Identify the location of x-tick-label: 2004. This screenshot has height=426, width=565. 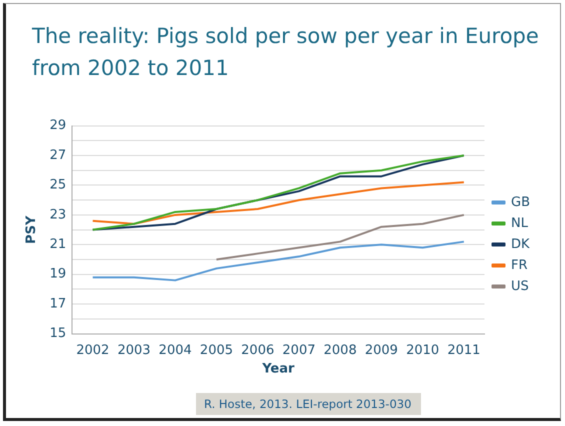
(175, 350).